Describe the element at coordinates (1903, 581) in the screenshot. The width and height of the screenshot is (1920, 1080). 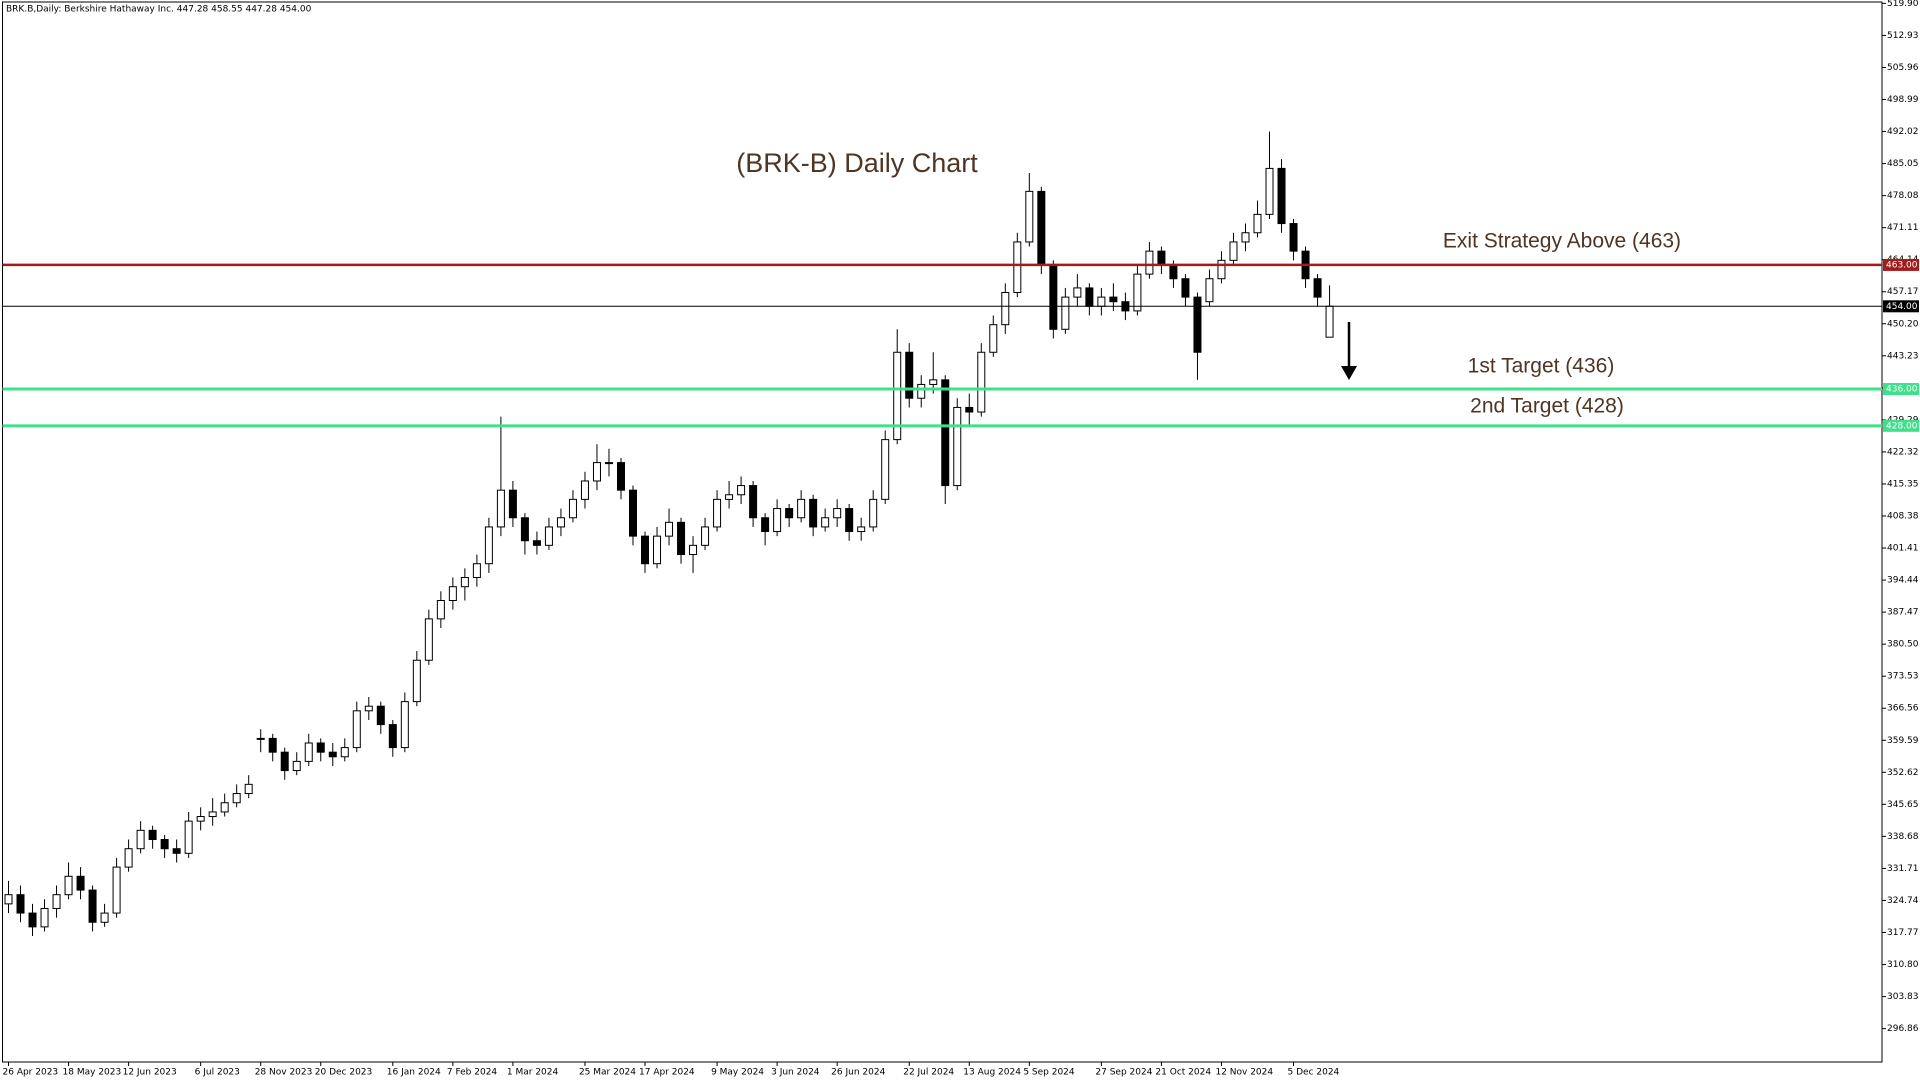
I see `y-tick-label: 394.44` at that location.